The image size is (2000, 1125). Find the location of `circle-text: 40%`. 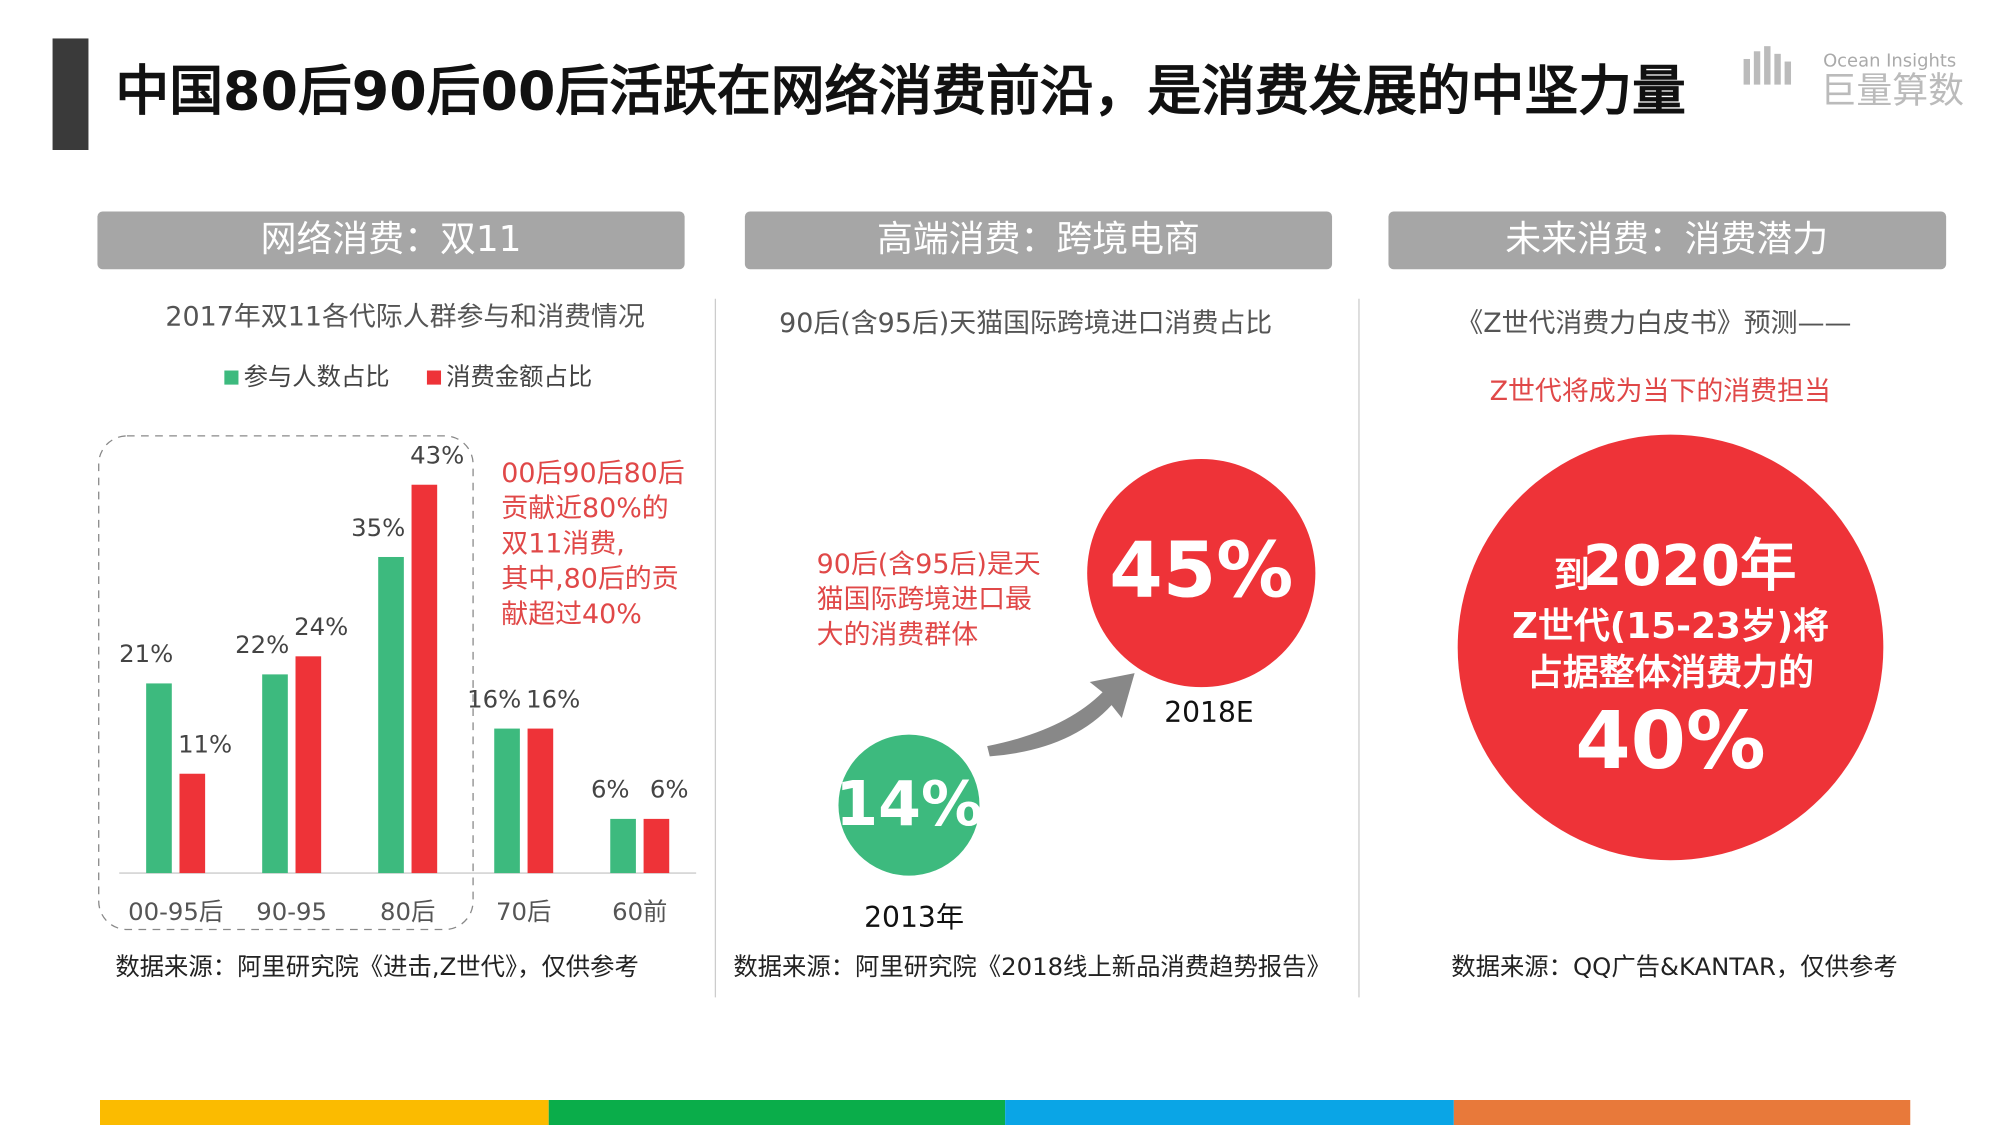

circle-text: 40% is located at coordinates (1670, 740).